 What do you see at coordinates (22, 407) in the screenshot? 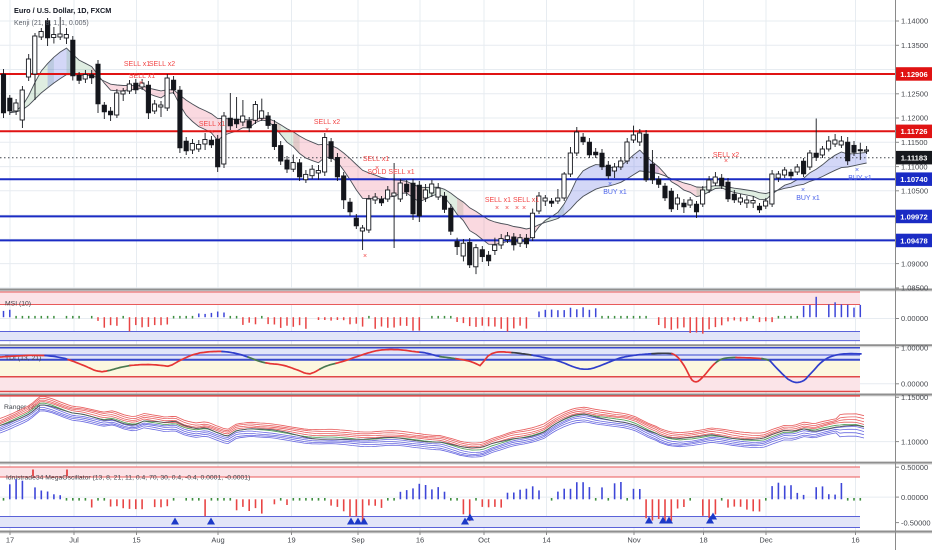
I see `svg-text: Ranger (20)` at bounding box center [22, 407].